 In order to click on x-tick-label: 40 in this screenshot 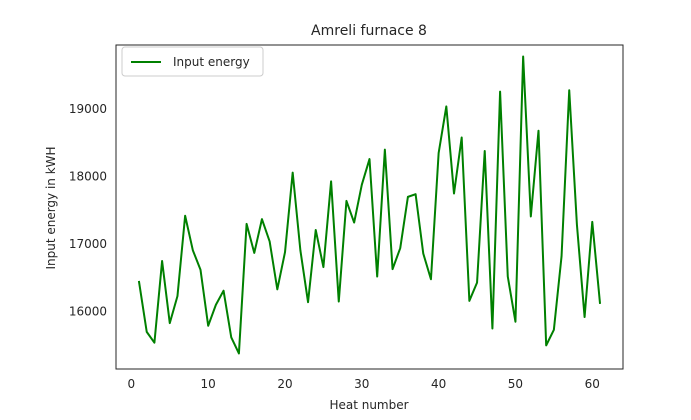, I will do `click(438, 384)`.